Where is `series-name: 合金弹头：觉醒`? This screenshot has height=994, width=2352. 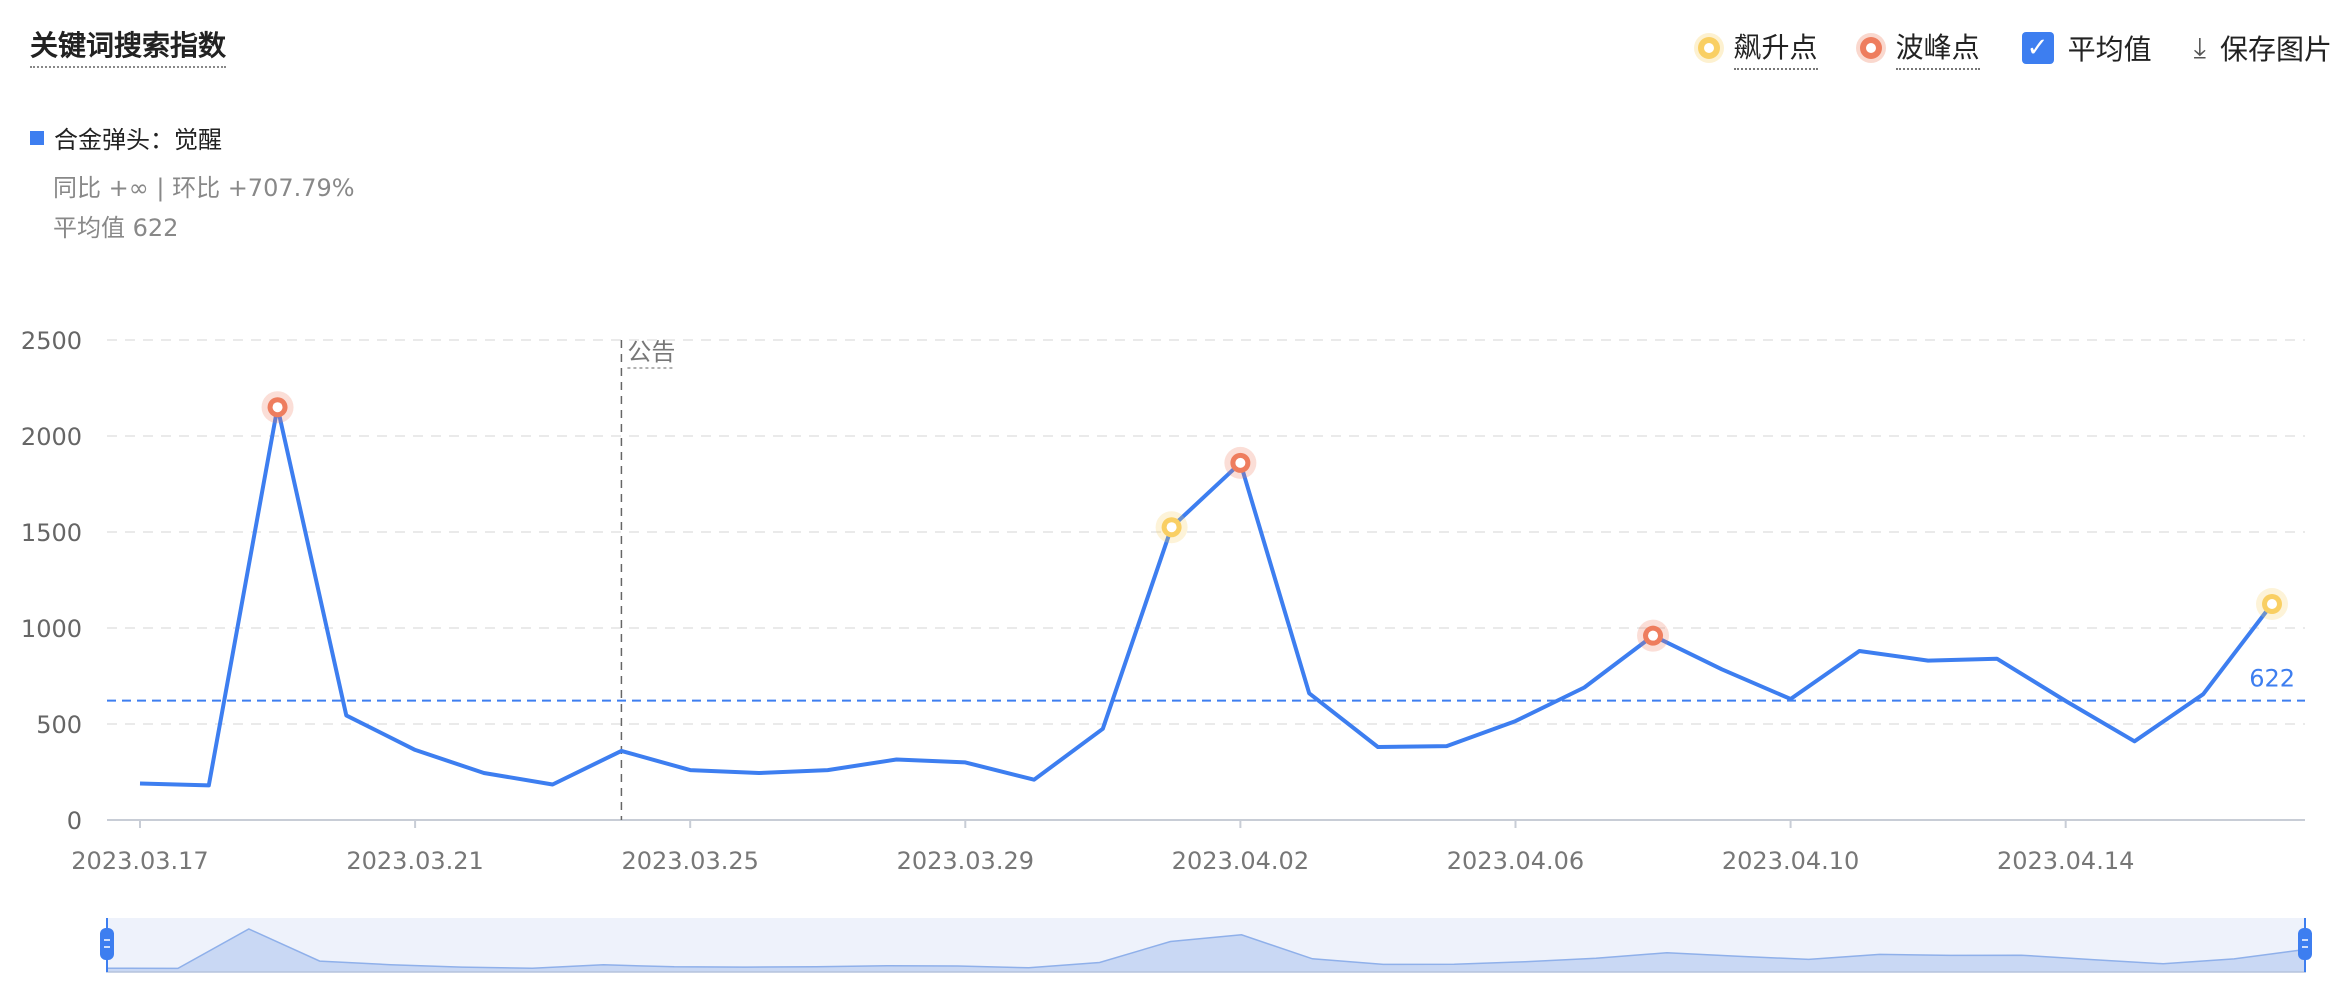
series-name: 合金弹头：觉醒 is located at coordinates (138, 140).